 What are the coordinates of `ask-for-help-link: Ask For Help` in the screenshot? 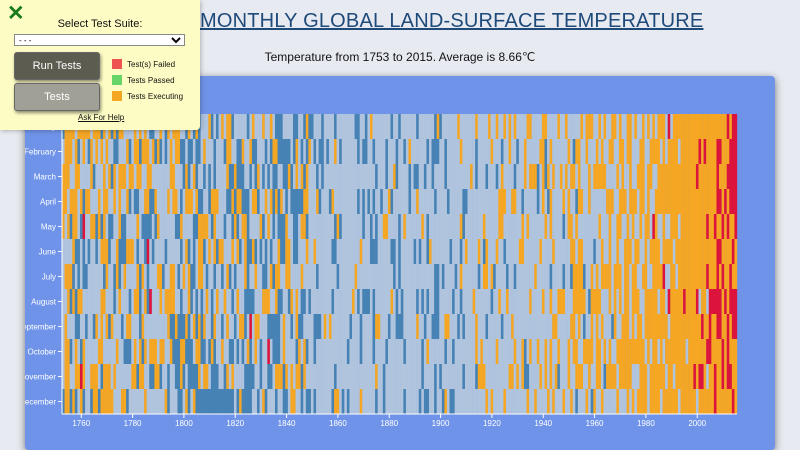 It's located at (101, 117).